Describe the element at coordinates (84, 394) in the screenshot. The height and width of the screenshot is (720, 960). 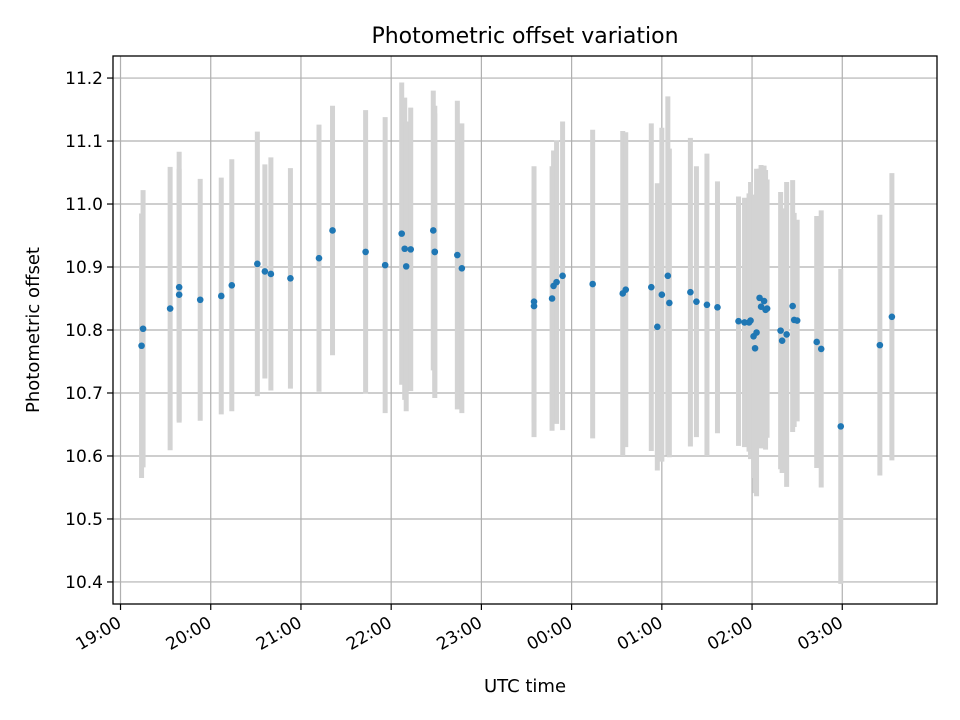
I see `y-tick-label: 10.7` at that location.